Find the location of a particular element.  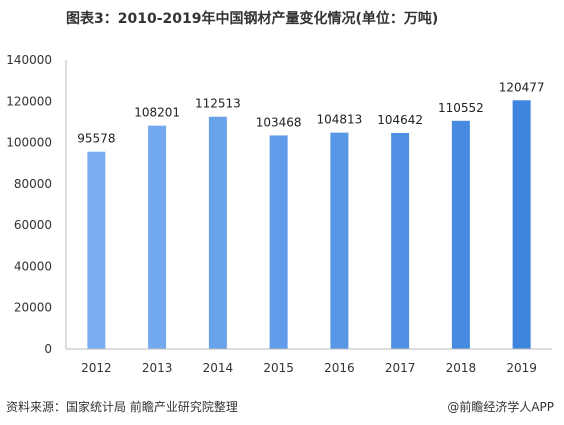

bar-2019 is located at coordinates (521, 224).